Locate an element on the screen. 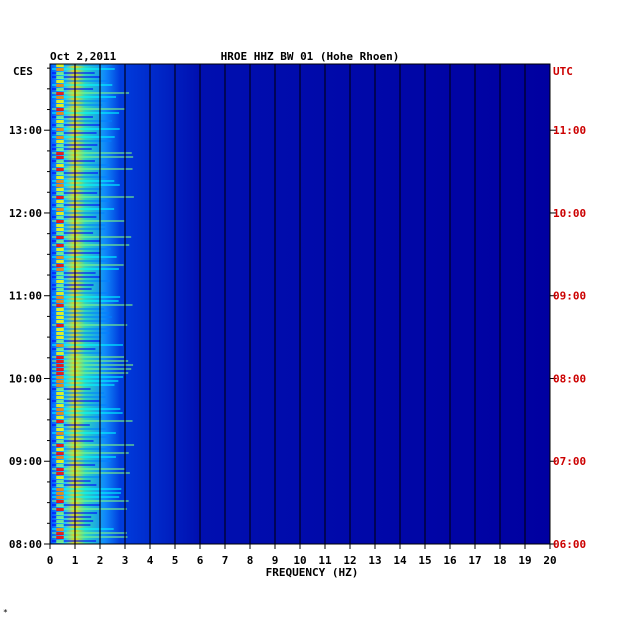 Image resolution: width=630 pixels, height=624 pixels. right-tick-label: 08:00 is located at coordinates (569, 378).